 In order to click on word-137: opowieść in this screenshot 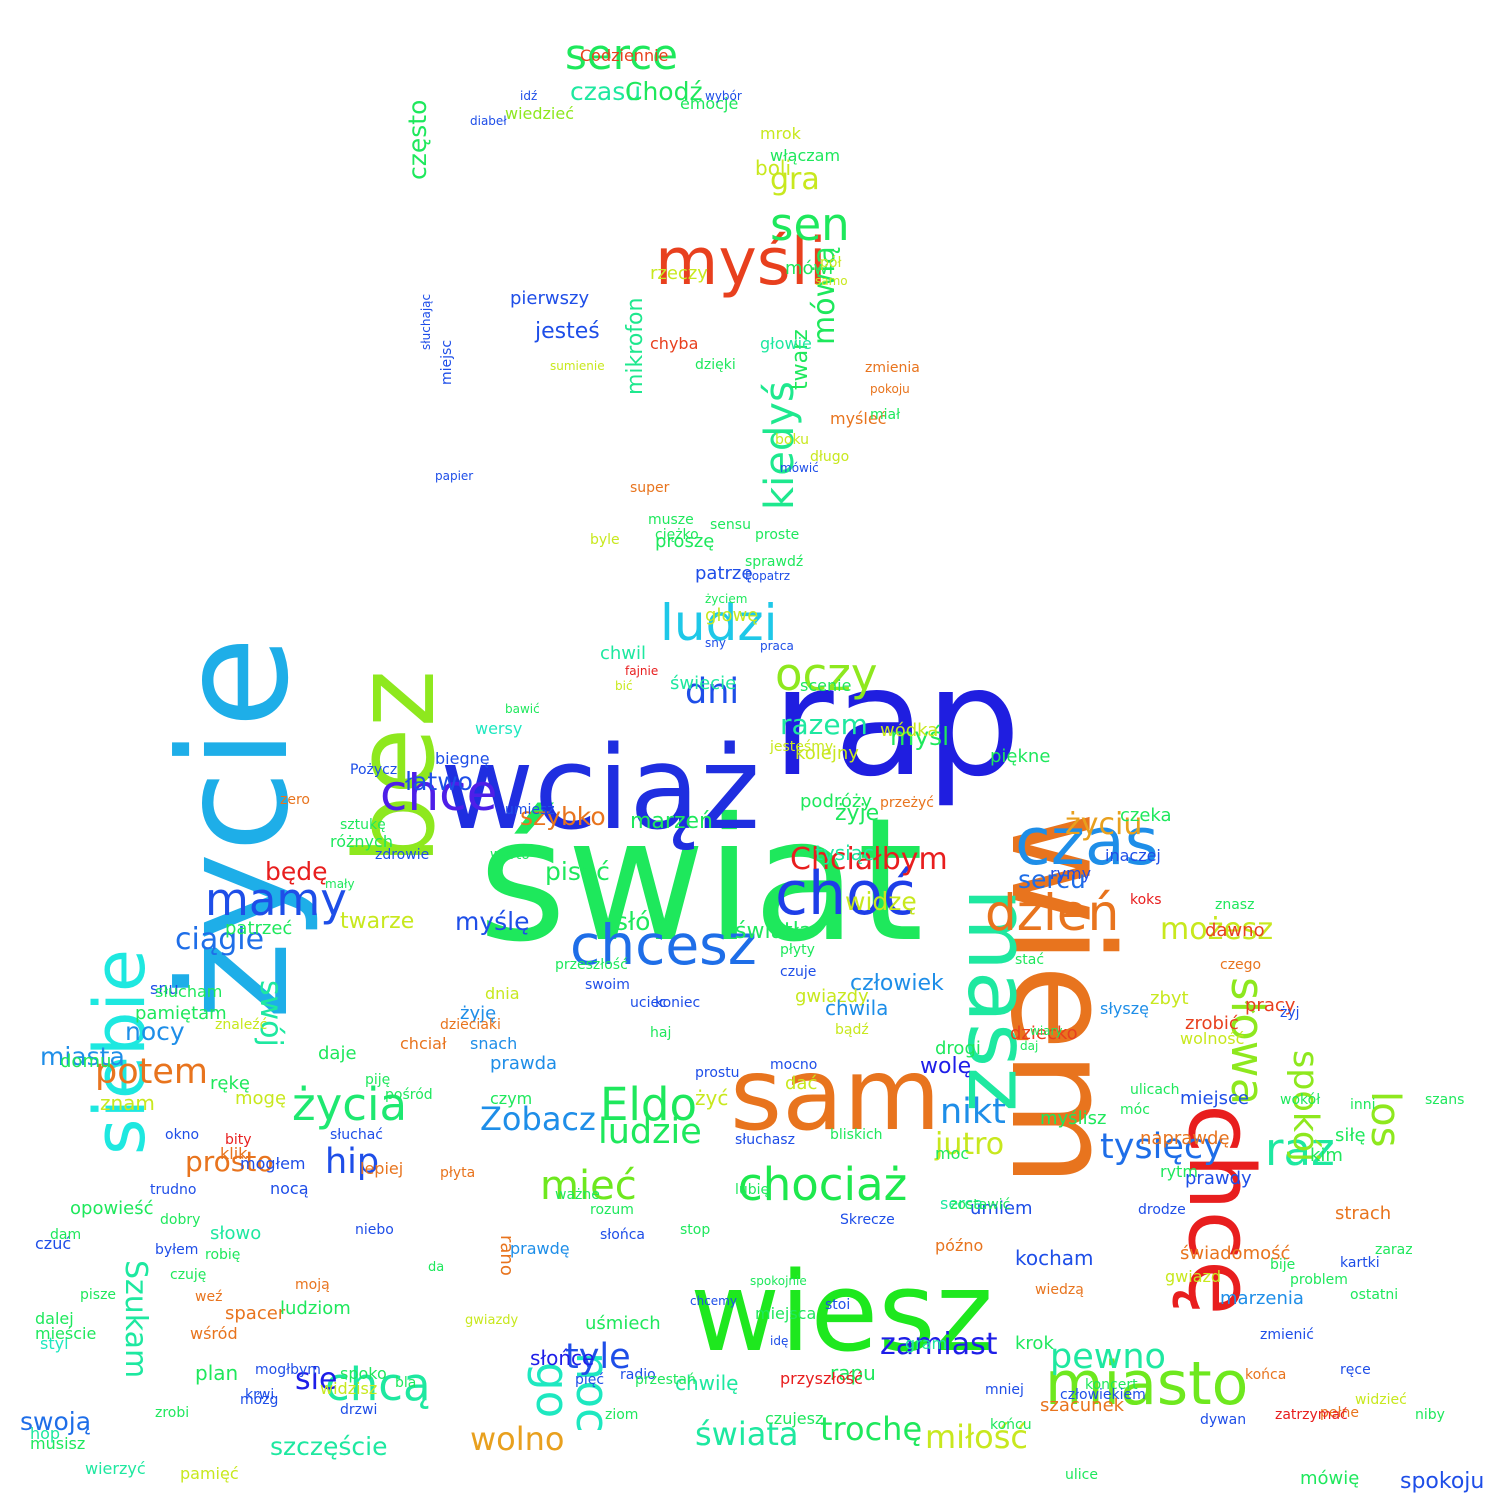, I will do `click(112, 1208)`.